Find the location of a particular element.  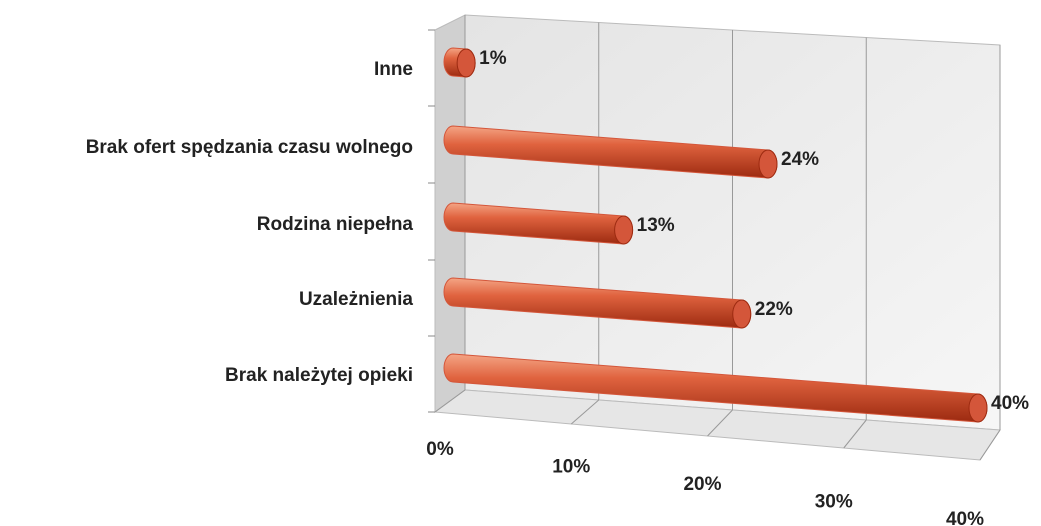

category-label: Inne is located at coordinates (393, 69).